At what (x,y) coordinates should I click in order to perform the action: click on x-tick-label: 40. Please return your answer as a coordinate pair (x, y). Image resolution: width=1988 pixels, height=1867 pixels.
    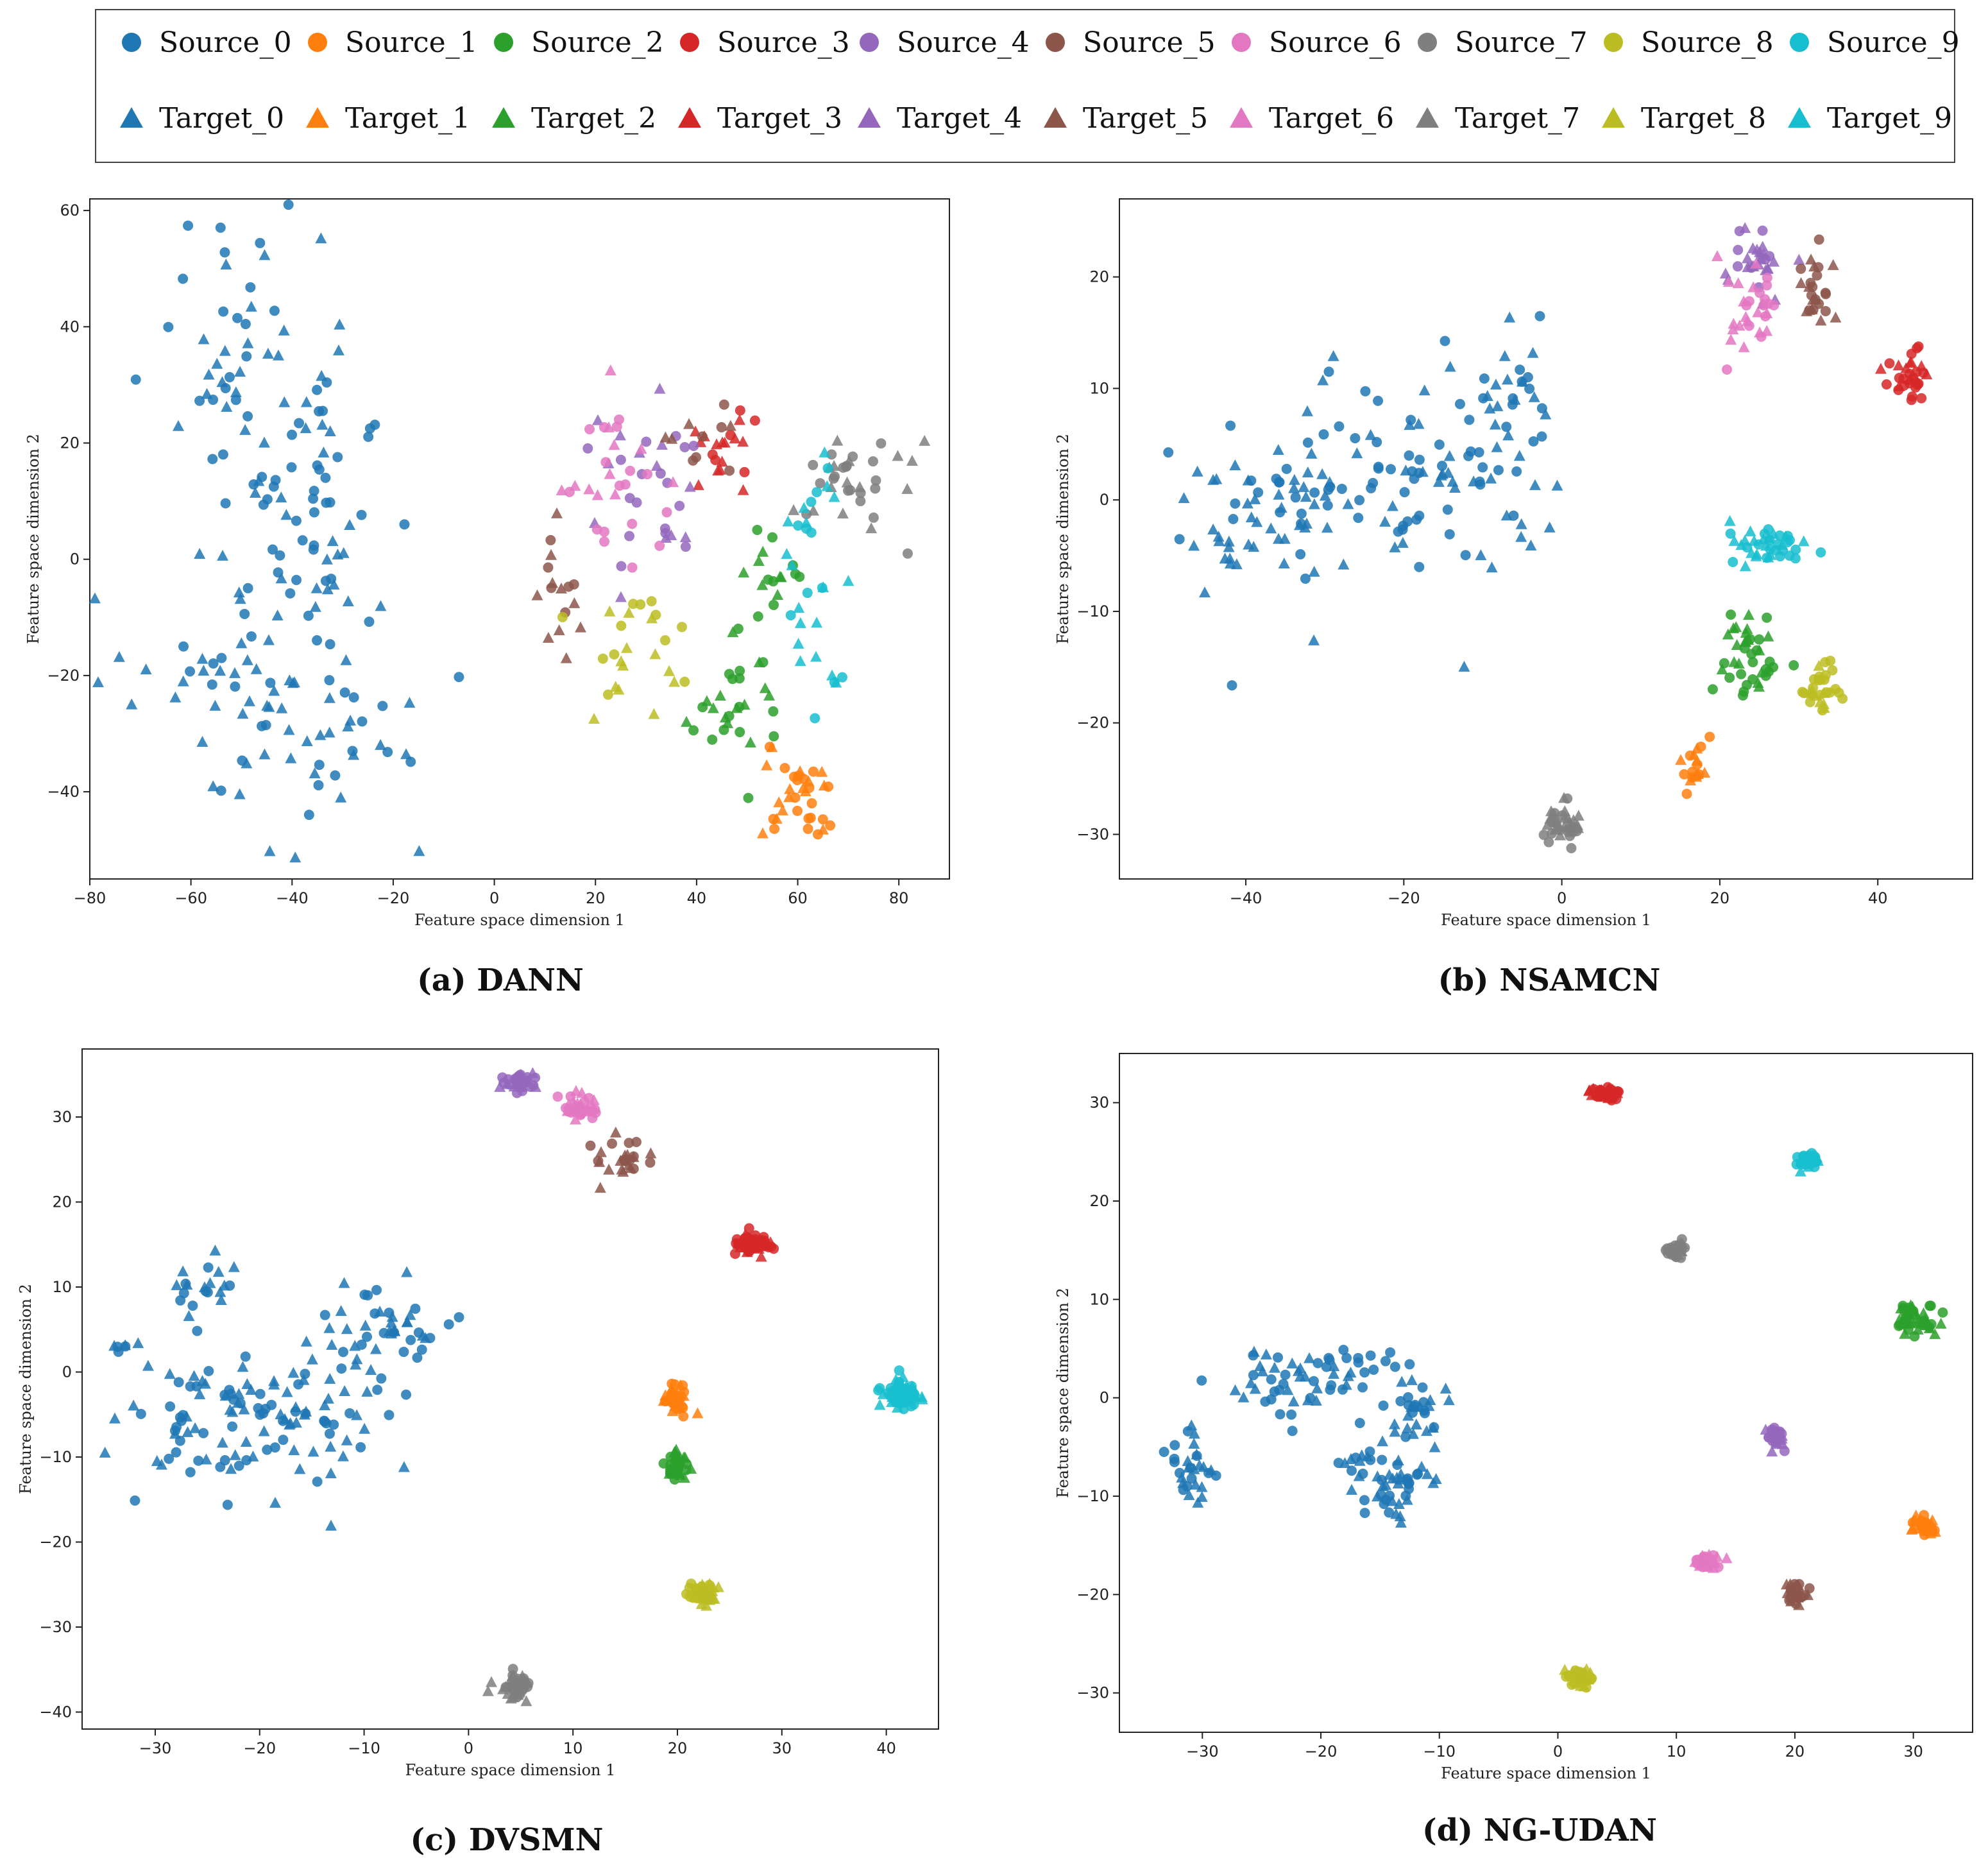
    Looking at the image, I should click on (1878, 898).